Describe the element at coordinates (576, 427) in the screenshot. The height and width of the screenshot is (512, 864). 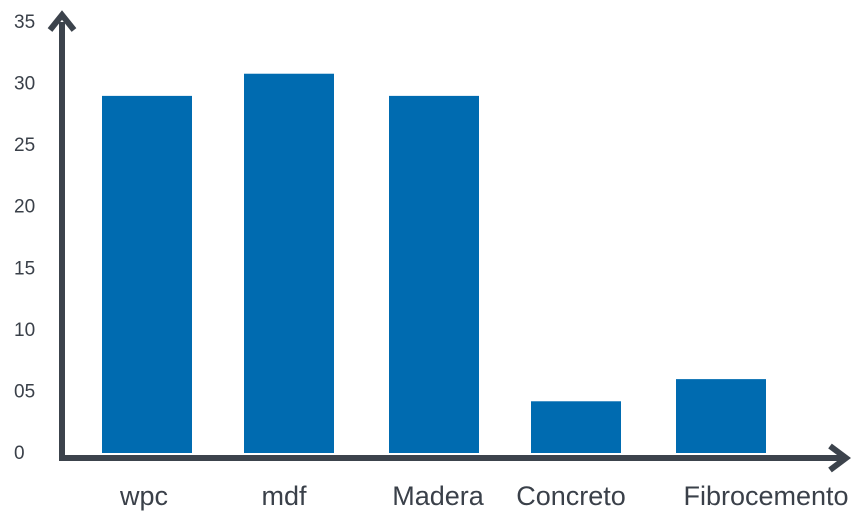
I see `bar-concreto` at that location.